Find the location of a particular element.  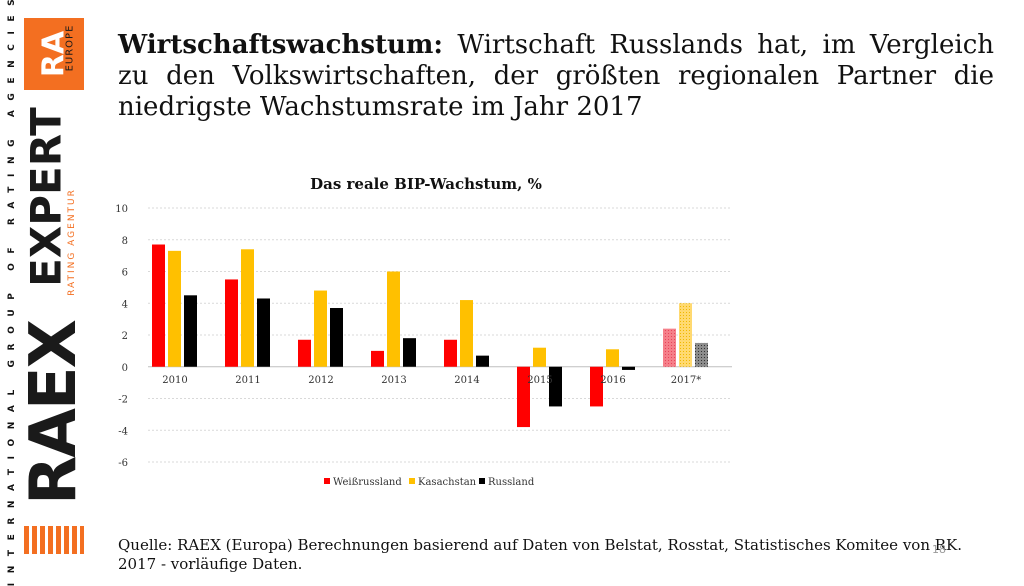

x-tick-label: 2013 is located at coordinates (393, 380).